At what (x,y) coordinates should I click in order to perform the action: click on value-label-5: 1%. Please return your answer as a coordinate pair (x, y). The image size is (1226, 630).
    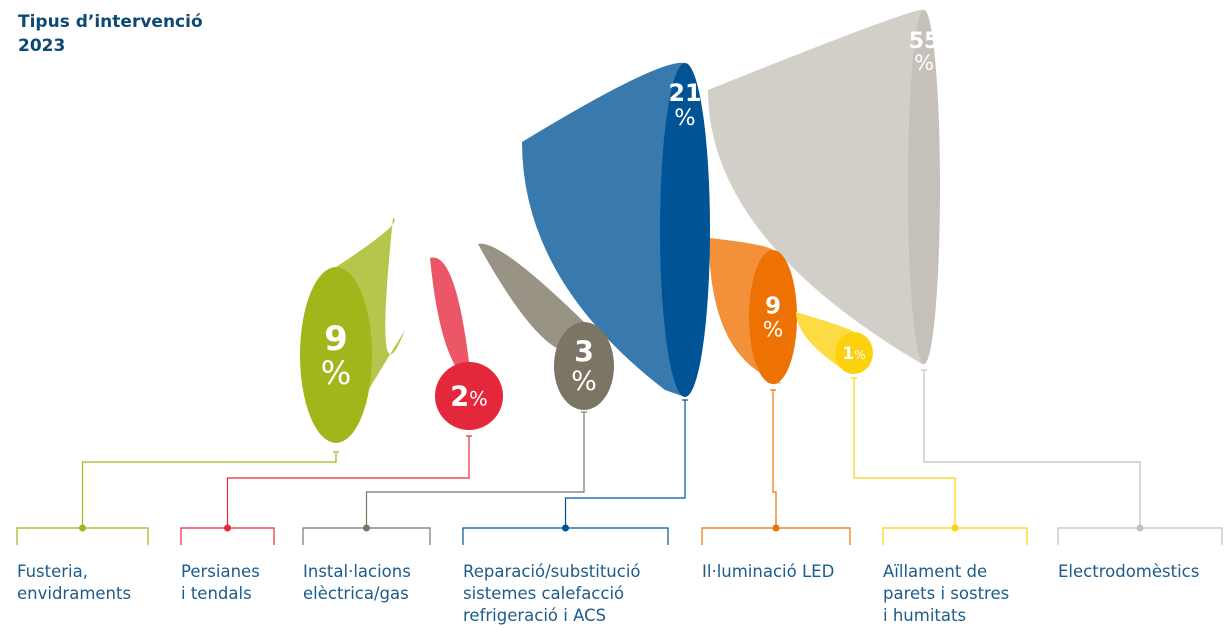
    Looking at the image, I should click on (853, 353).